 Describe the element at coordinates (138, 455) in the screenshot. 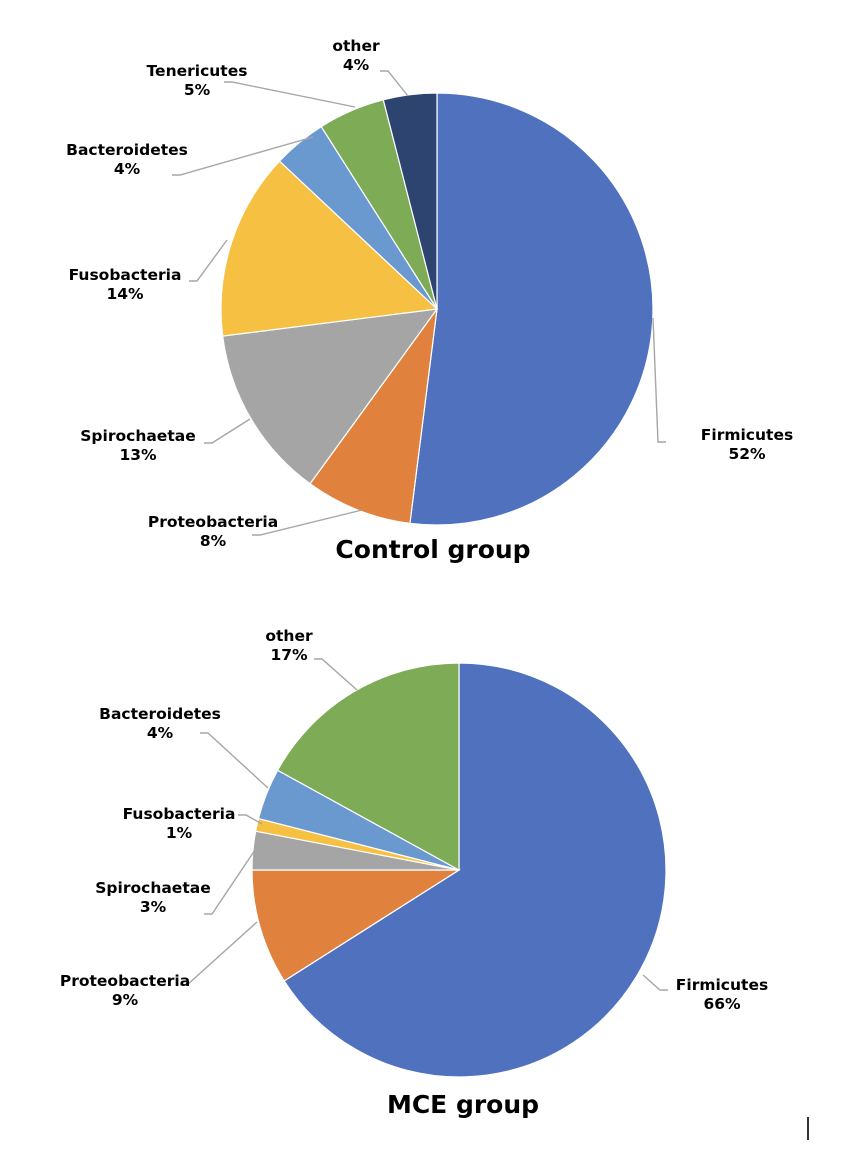

I see `percent-label-spirochaetae: 13%` at that location.